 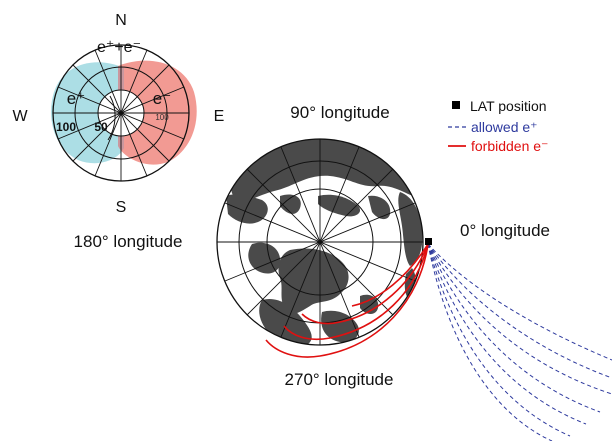 I want to click on ring-label-50: 50, so click(x=101, y=127).